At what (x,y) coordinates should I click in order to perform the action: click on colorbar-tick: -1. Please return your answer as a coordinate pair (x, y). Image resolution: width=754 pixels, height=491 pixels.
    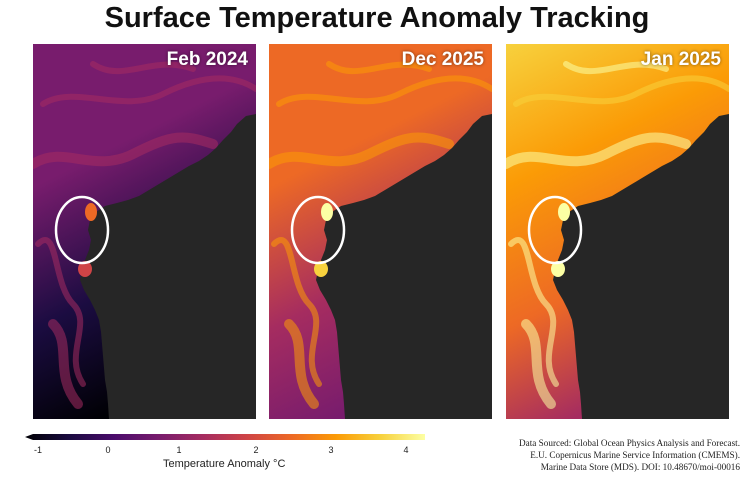
    Looking at the image, I should click on (38, 450).